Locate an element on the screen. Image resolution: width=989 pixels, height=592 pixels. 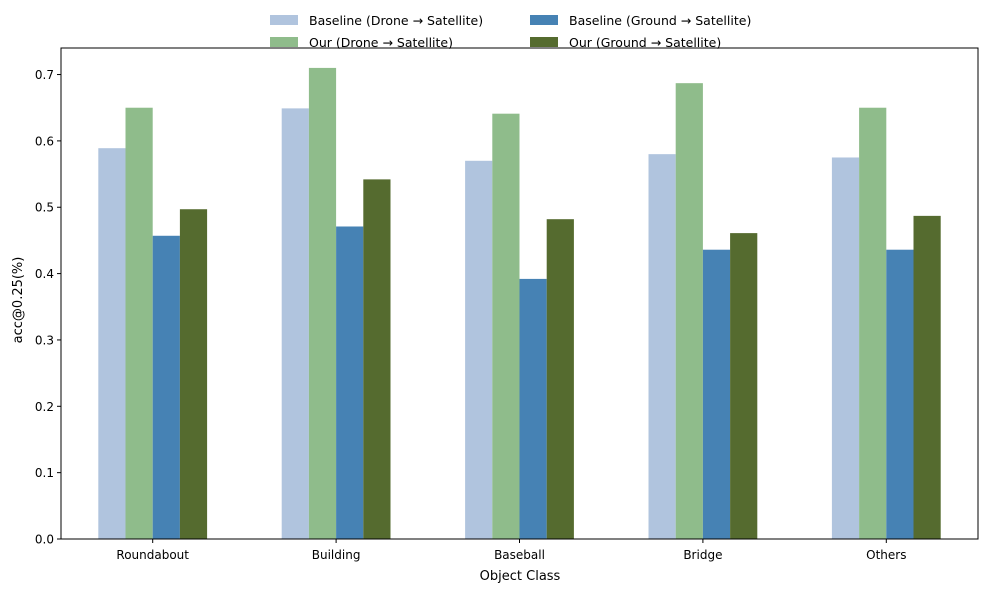
legend-label: Our (Ground → Satellite) is located at coordinates (645, 42).